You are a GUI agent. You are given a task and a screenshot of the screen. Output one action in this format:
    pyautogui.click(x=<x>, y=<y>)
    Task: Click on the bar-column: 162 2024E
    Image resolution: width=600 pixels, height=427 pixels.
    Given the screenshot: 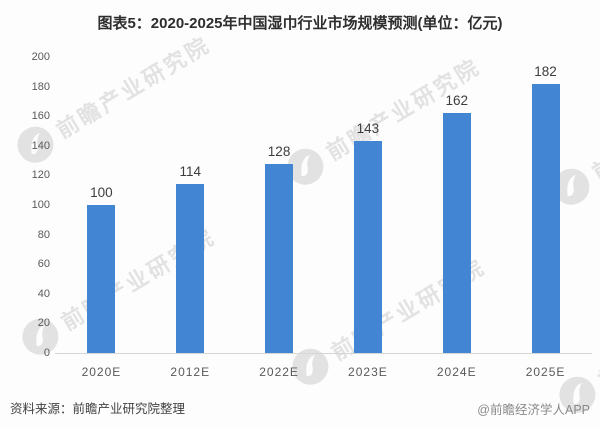 What is the action you would take?
    pyautogui.click(x=456, y=218)
    